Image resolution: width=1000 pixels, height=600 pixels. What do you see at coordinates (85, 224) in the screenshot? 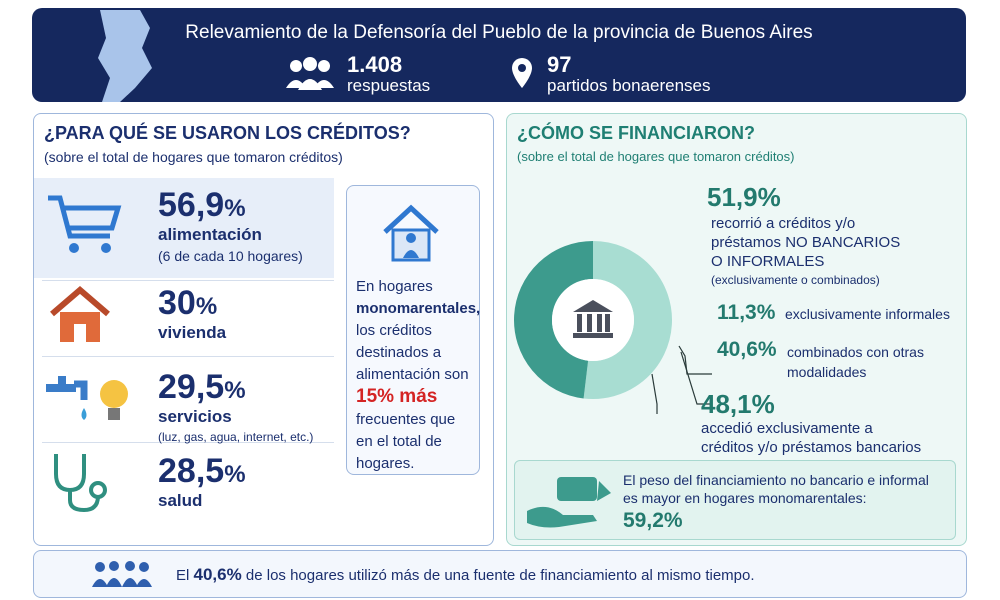
I see `cart-icon` at bounding box center [85, 224].